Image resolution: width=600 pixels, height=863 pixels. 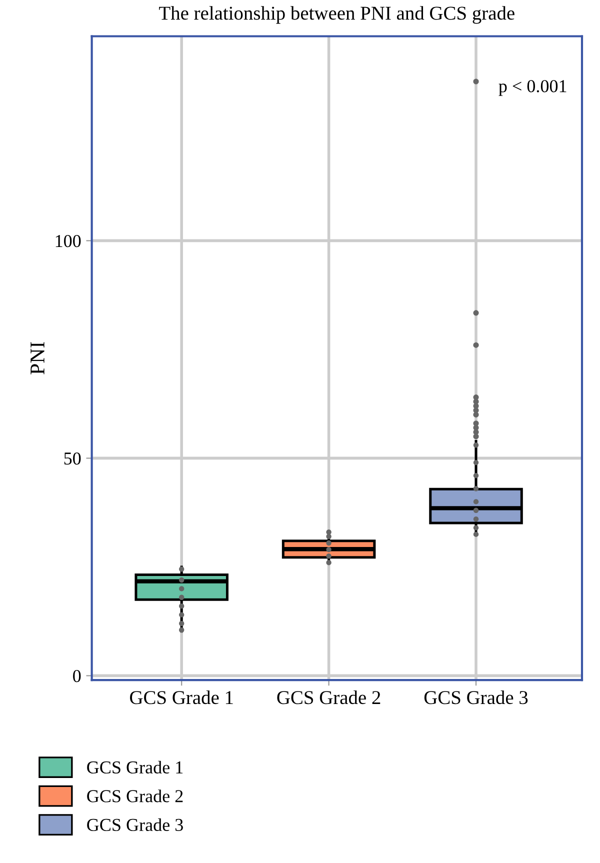 I want to click on x-tick-label: GCS Grade 1, so click(x=181, y=697).